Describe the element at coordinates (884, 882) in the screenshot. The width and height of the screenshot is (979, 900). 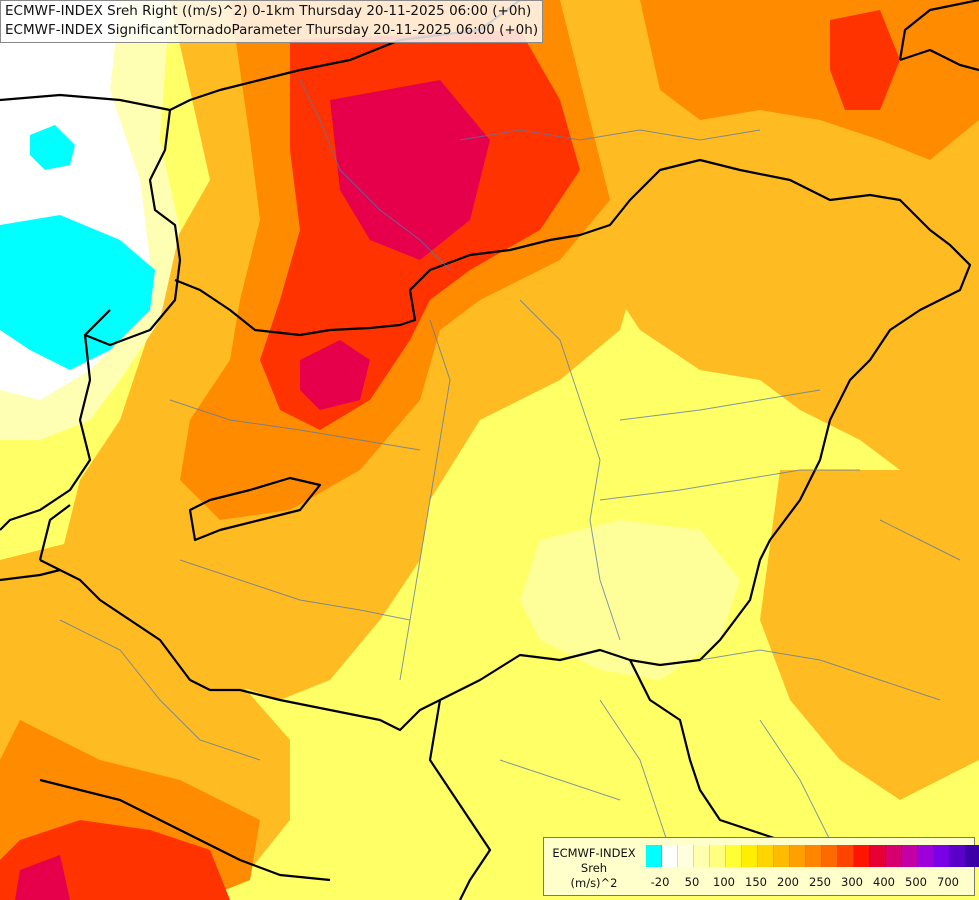
I see `legend-tick-label: 400` at that location.